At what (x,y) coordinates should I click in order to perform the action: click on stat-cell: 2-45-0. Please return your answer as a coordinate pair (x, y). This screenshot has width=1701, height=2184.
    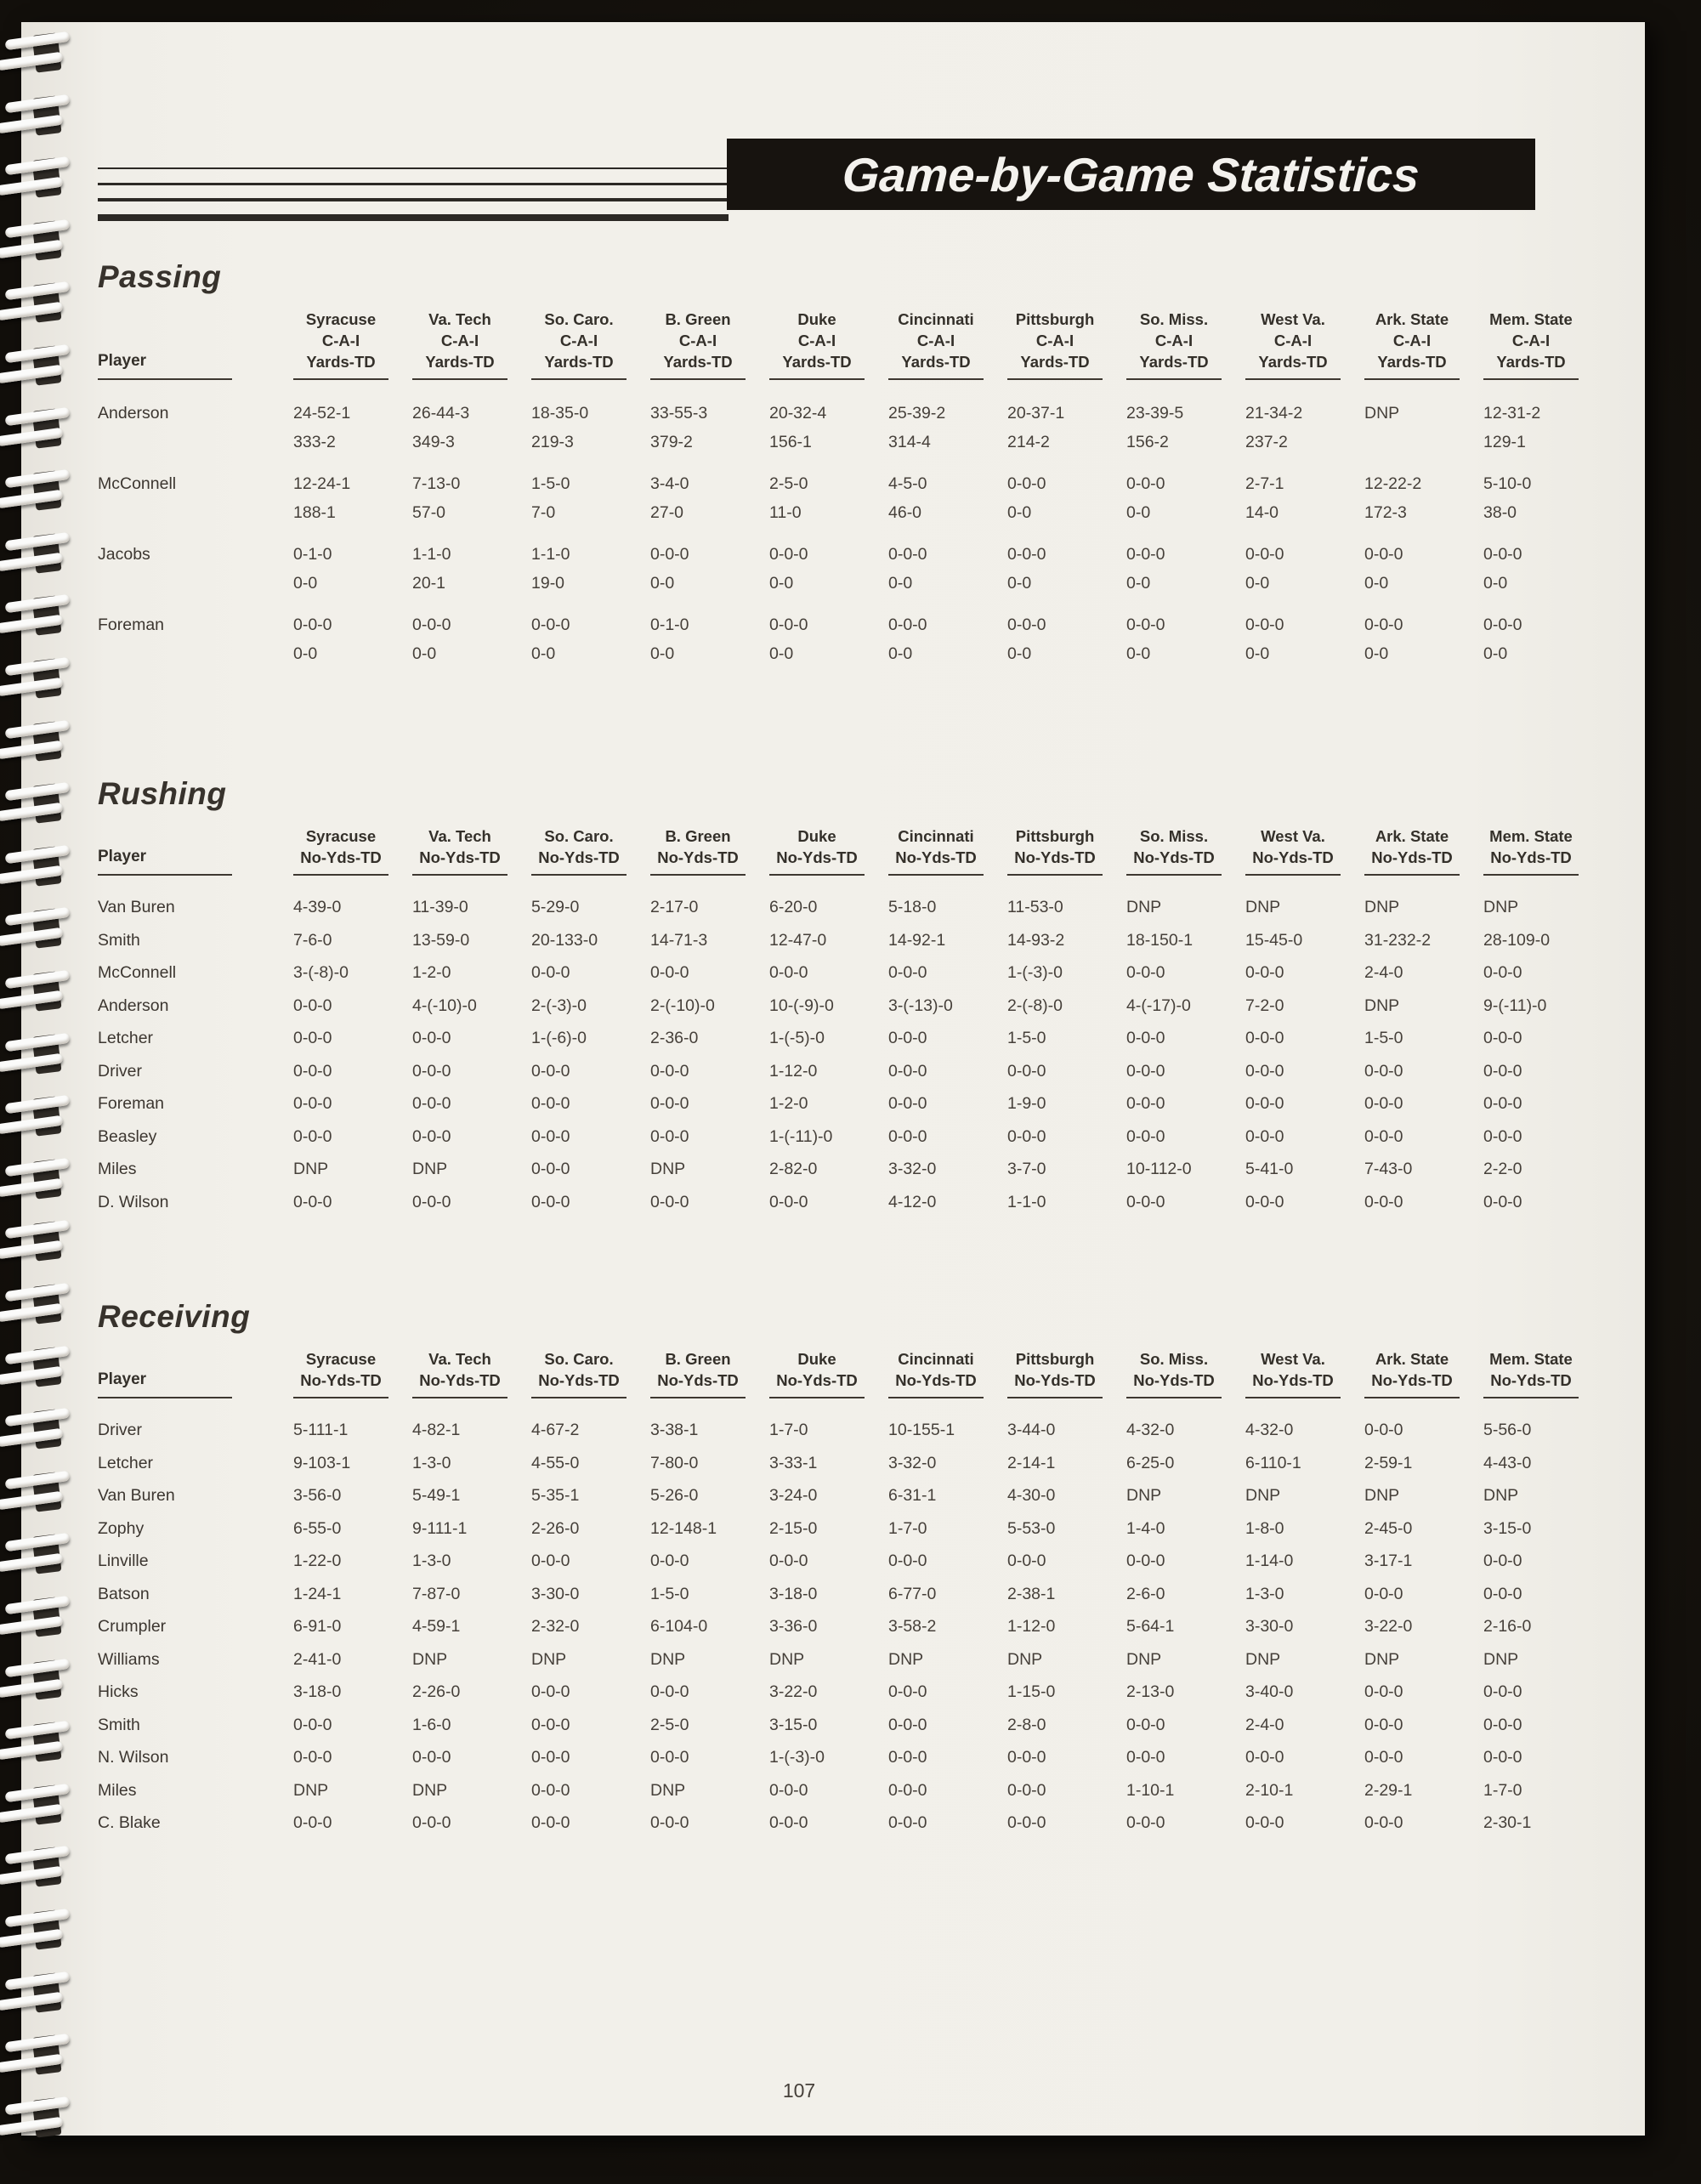
    Looking at the image, I should click on (1423, 1529).